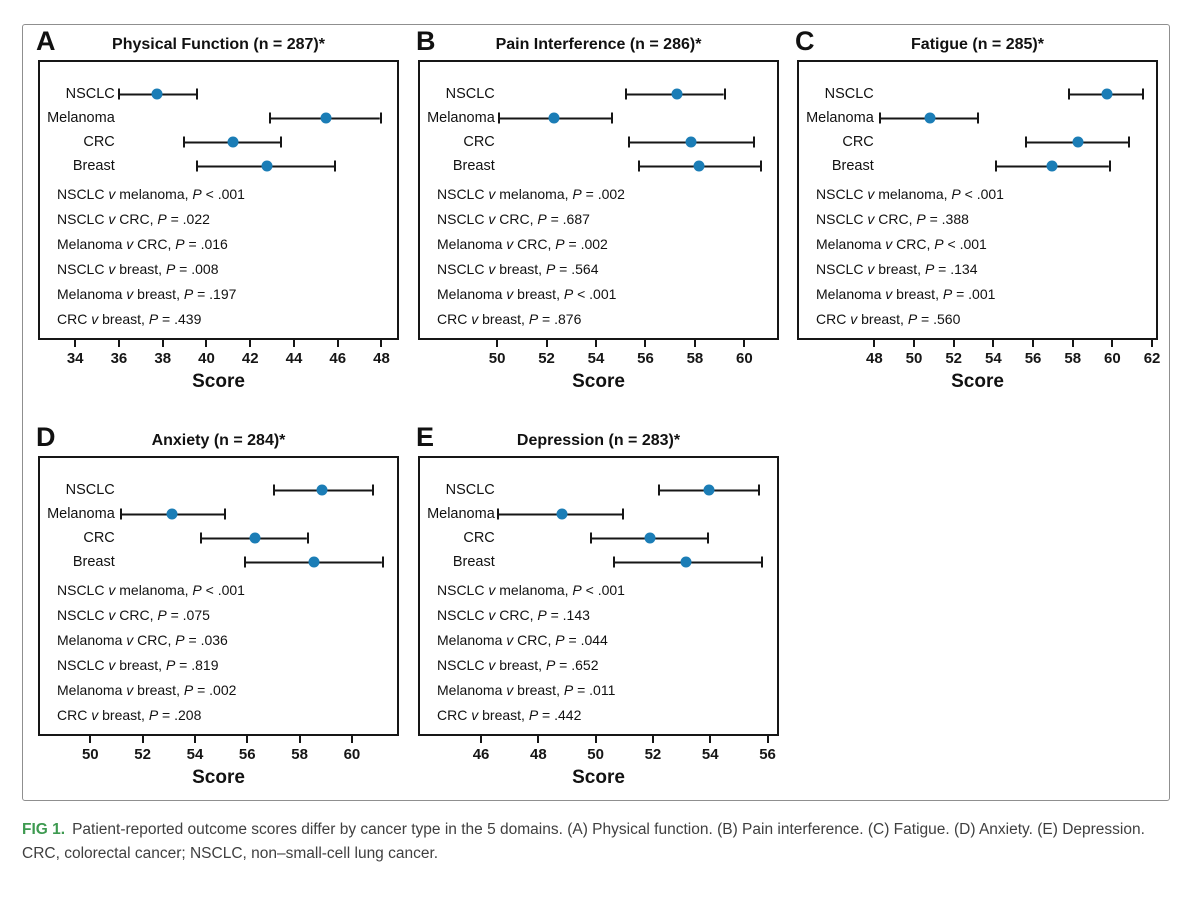 The height and width of the screenshot is (901, 1200). Describe the element at coordinates (206, 244) in the screenshot. I see `text-fragment: = .016` at that location.